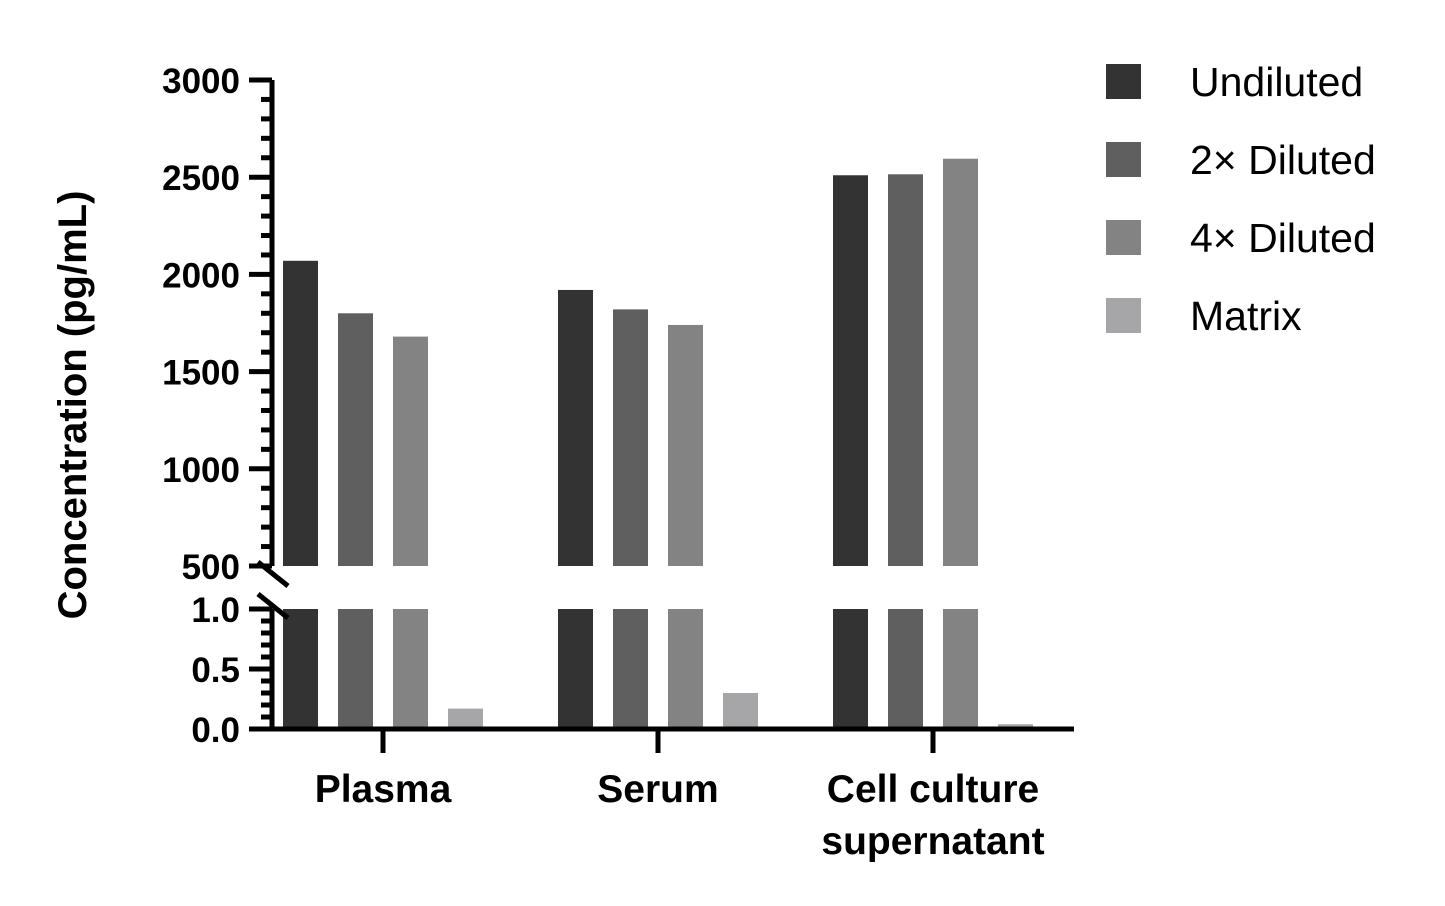 The width and height of the screenshot is (1445, 906). I want to click on y-tick-label: 1.0, so click(215, 610).